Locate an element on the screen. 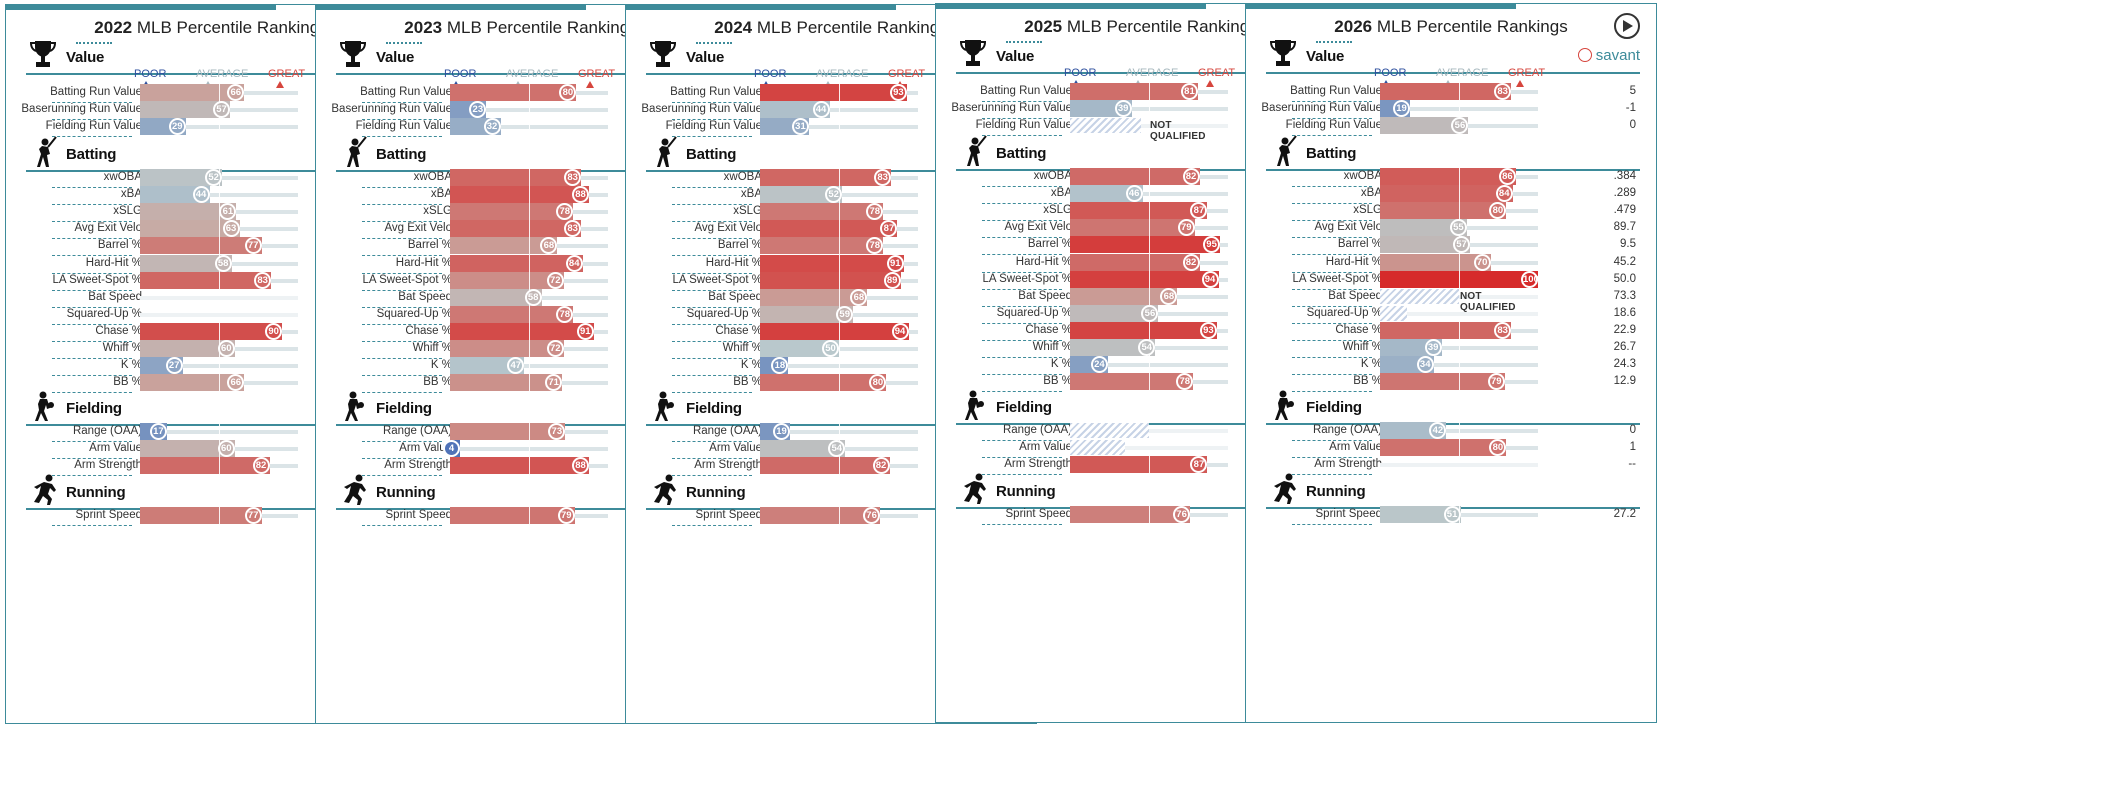  percentile-badge: 23 is located at coordinates (478, 110).